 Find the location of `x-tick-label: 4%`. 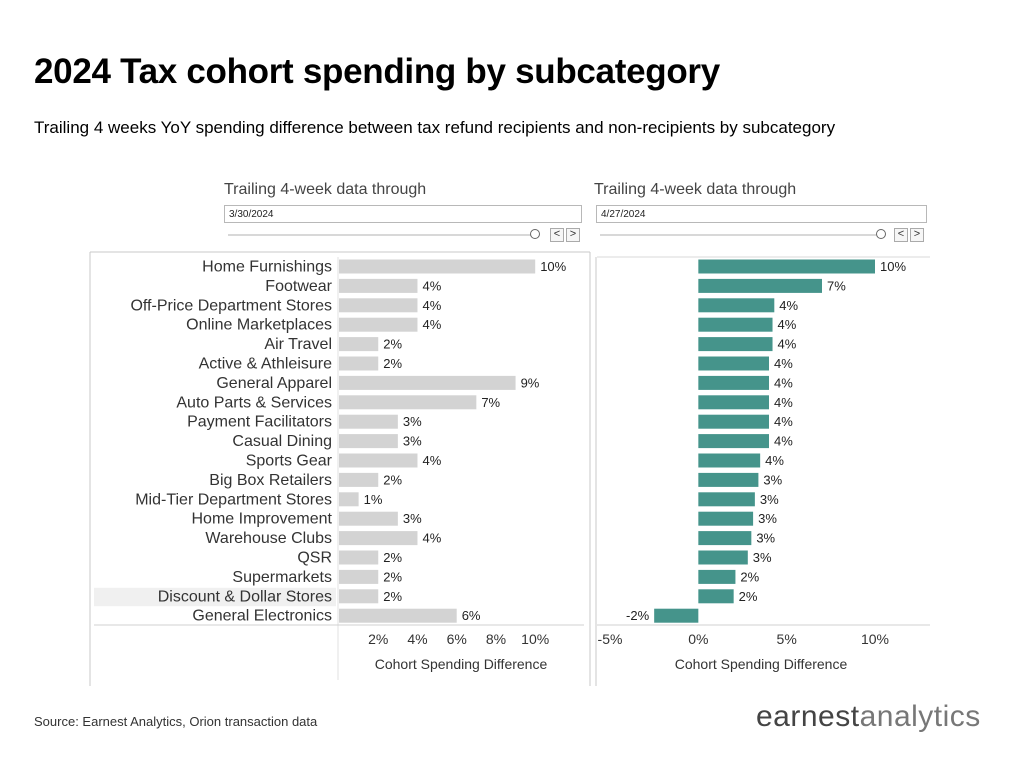

x-tick-label: 4% is located at coordinates (417, 639).